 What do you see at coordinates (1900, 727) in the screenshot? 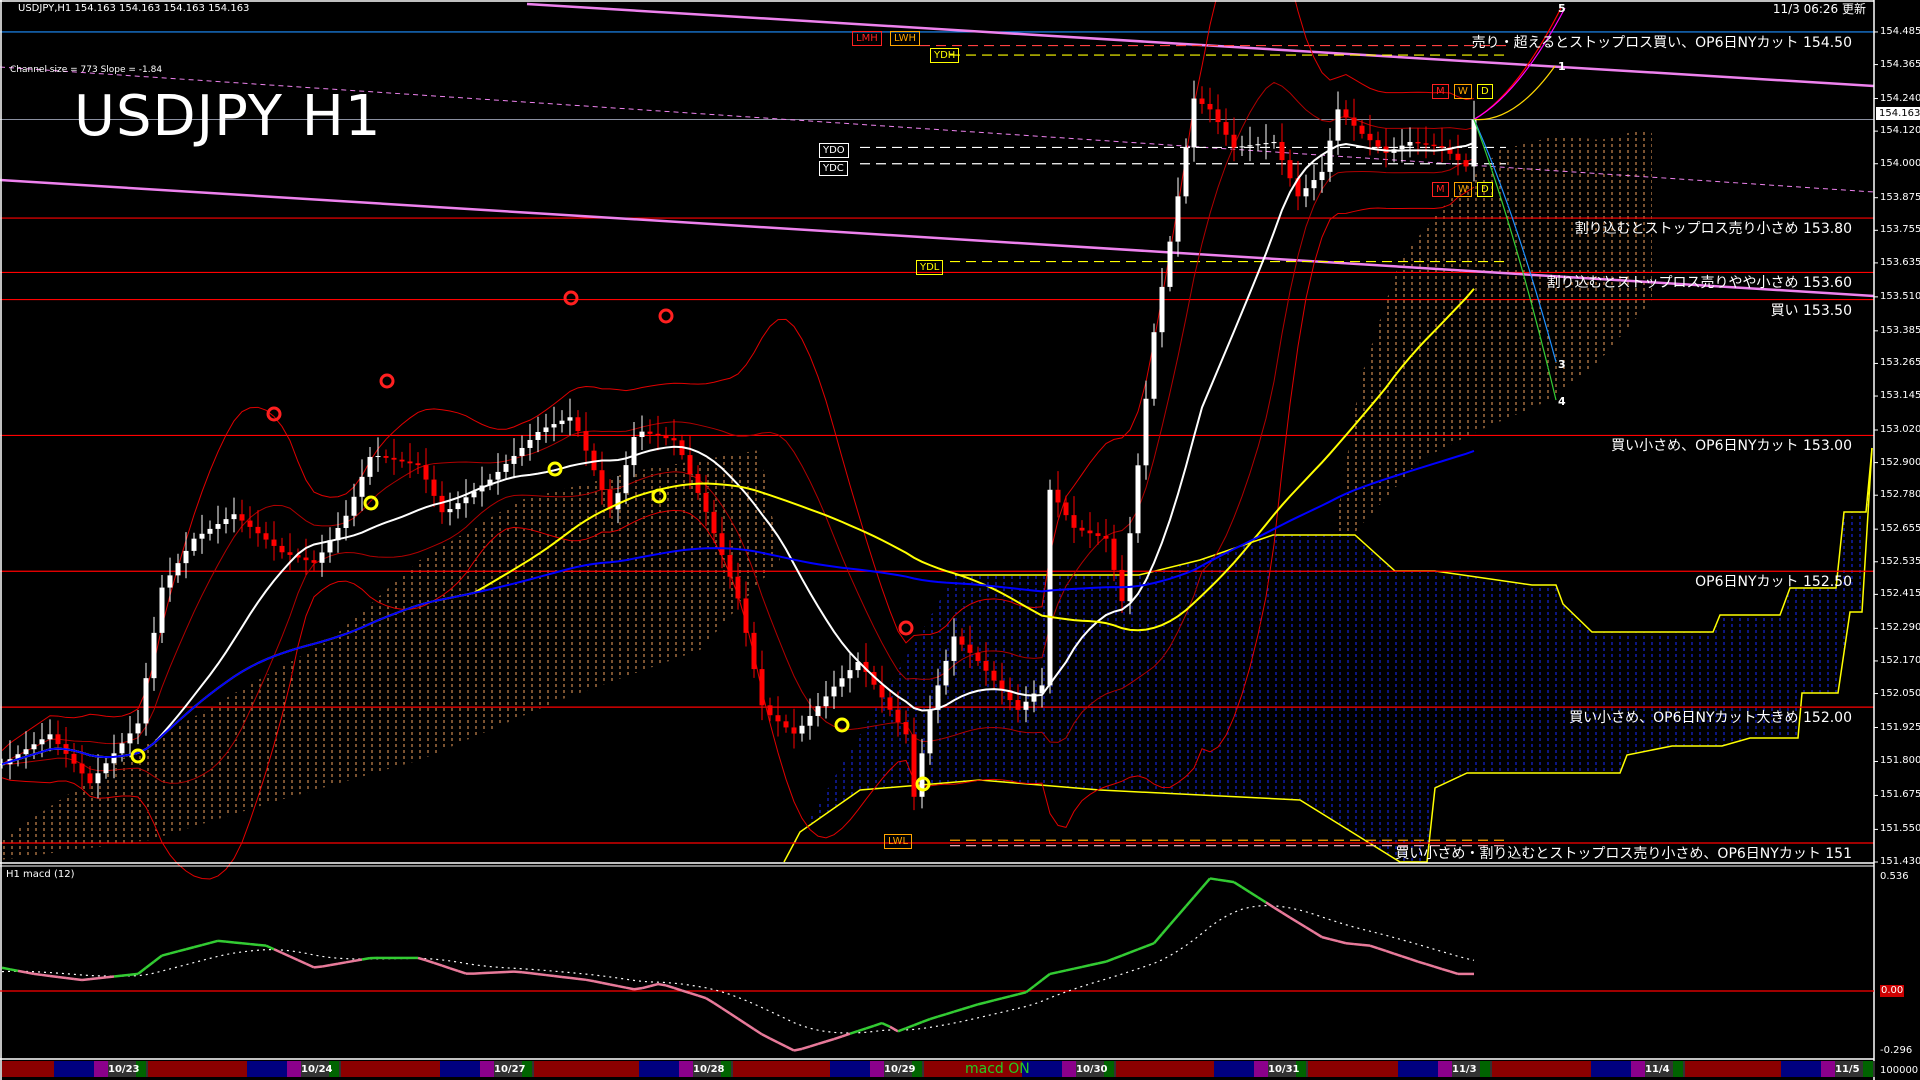
I see `price-axis-label: 151.925` at bounding box center [1900, 727].